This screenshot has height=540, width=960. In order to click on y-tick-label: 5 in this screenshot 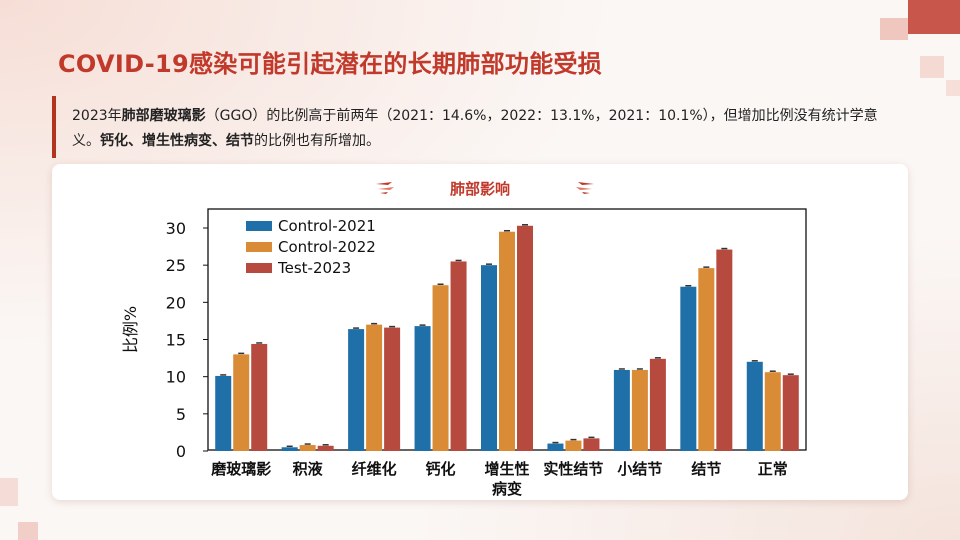, I will do `click(181, 414)`.